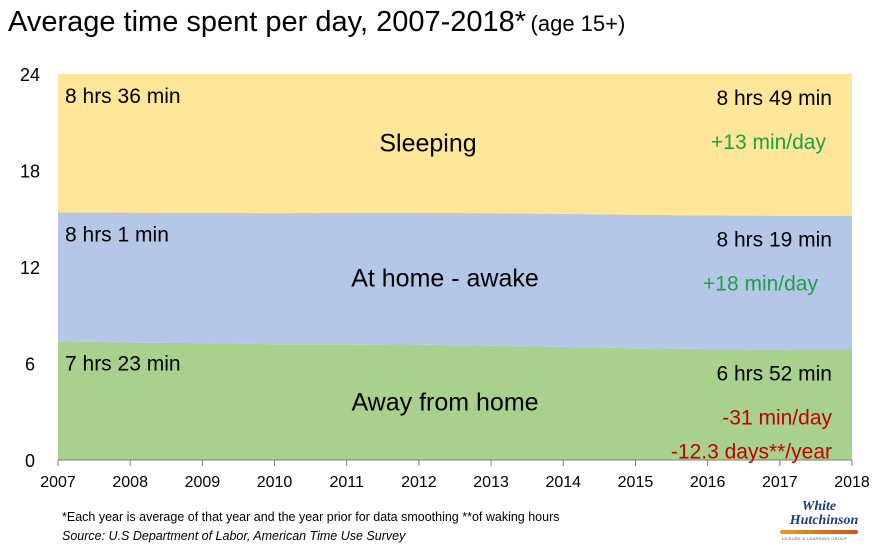 Image resolution: width=880 pixels, height=550 pixels. Describe the element at coordinates (819, 532) in the screenshot. I see `logo-swoosh-icon` at that location.